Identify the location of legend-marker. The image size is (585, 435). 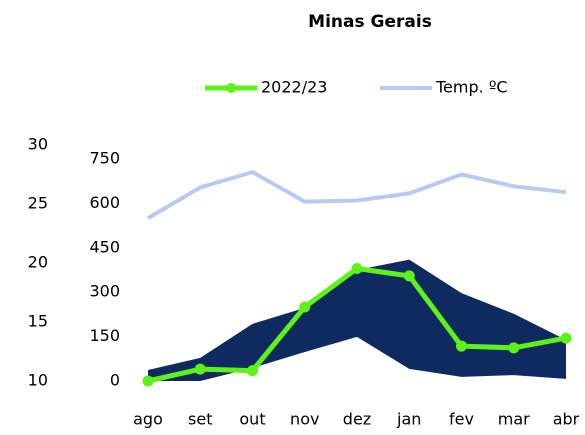
(231, 88).